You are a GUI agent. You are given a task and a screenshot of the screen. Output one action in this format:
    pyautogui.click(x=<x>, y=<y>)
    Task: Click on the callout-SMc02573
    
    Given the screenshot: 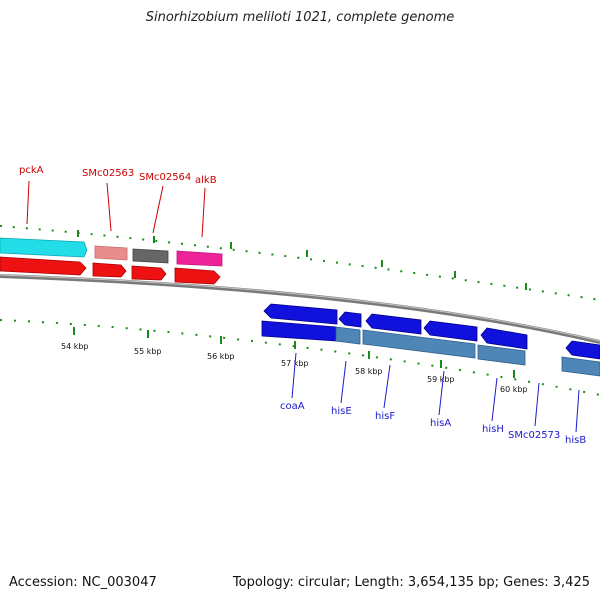 What is the action you would take?
    pyautogui.click(x=537, y=404)
    